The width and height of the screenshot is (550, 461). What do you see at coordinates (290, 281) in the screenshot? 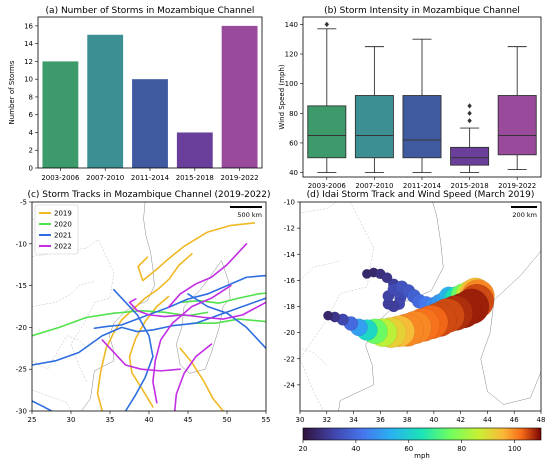
I see `y-tick-label: -16` at bounding box center [290, 281].